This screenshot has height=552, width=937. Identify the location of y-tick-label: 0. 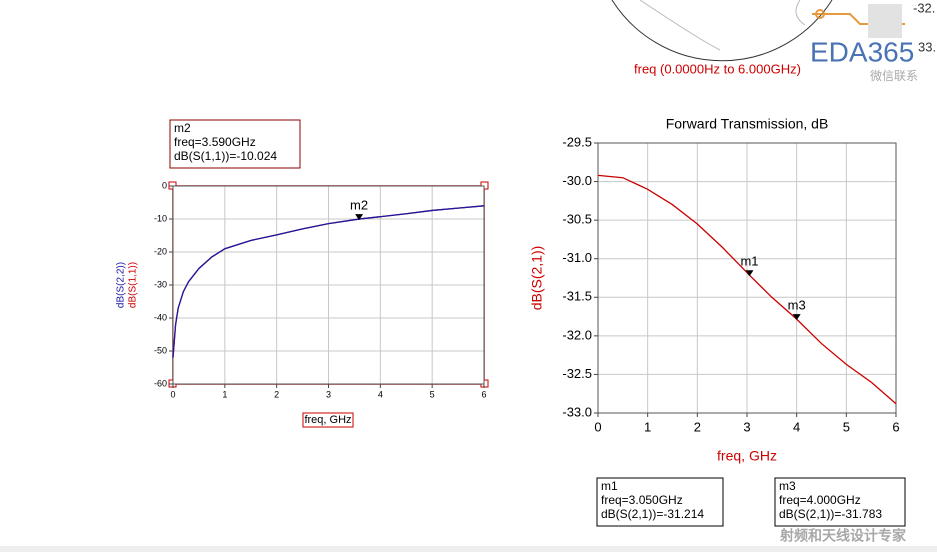
(164, 185).